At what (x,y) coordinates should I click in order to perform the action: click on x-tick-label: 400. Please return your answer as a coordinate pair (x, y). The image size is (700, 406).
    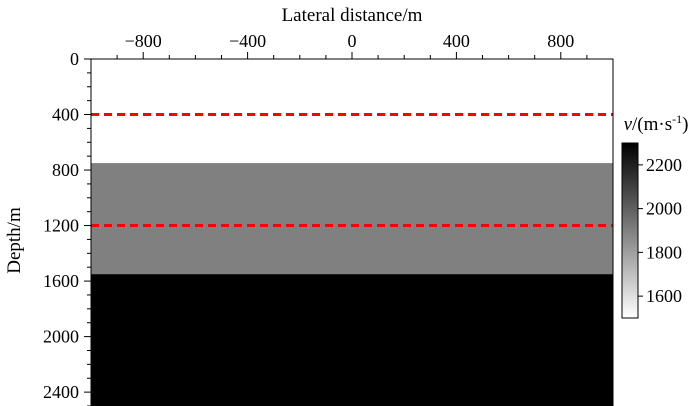
    Looking at the image, I should click on (456, 41).